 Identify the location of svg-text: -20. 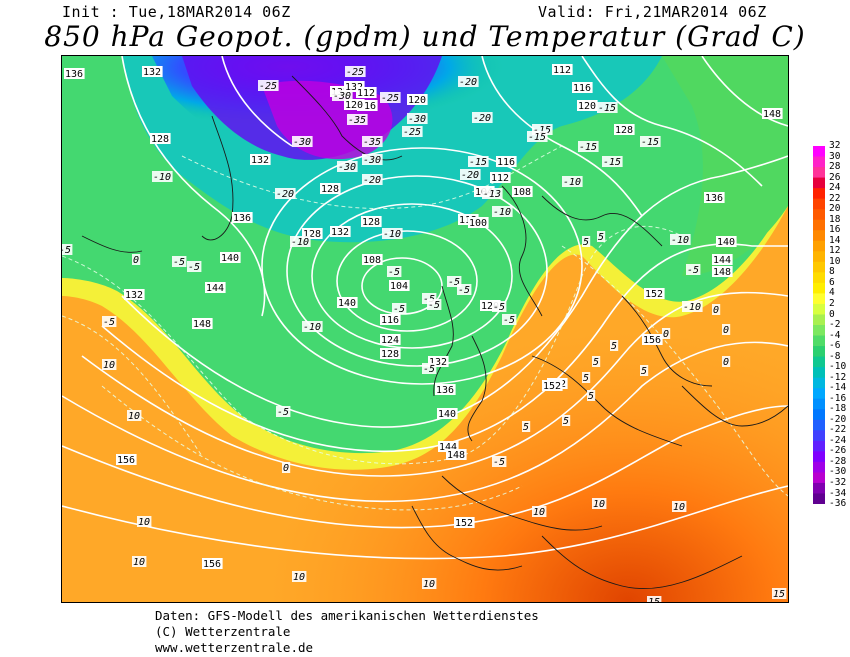
(285, 194).